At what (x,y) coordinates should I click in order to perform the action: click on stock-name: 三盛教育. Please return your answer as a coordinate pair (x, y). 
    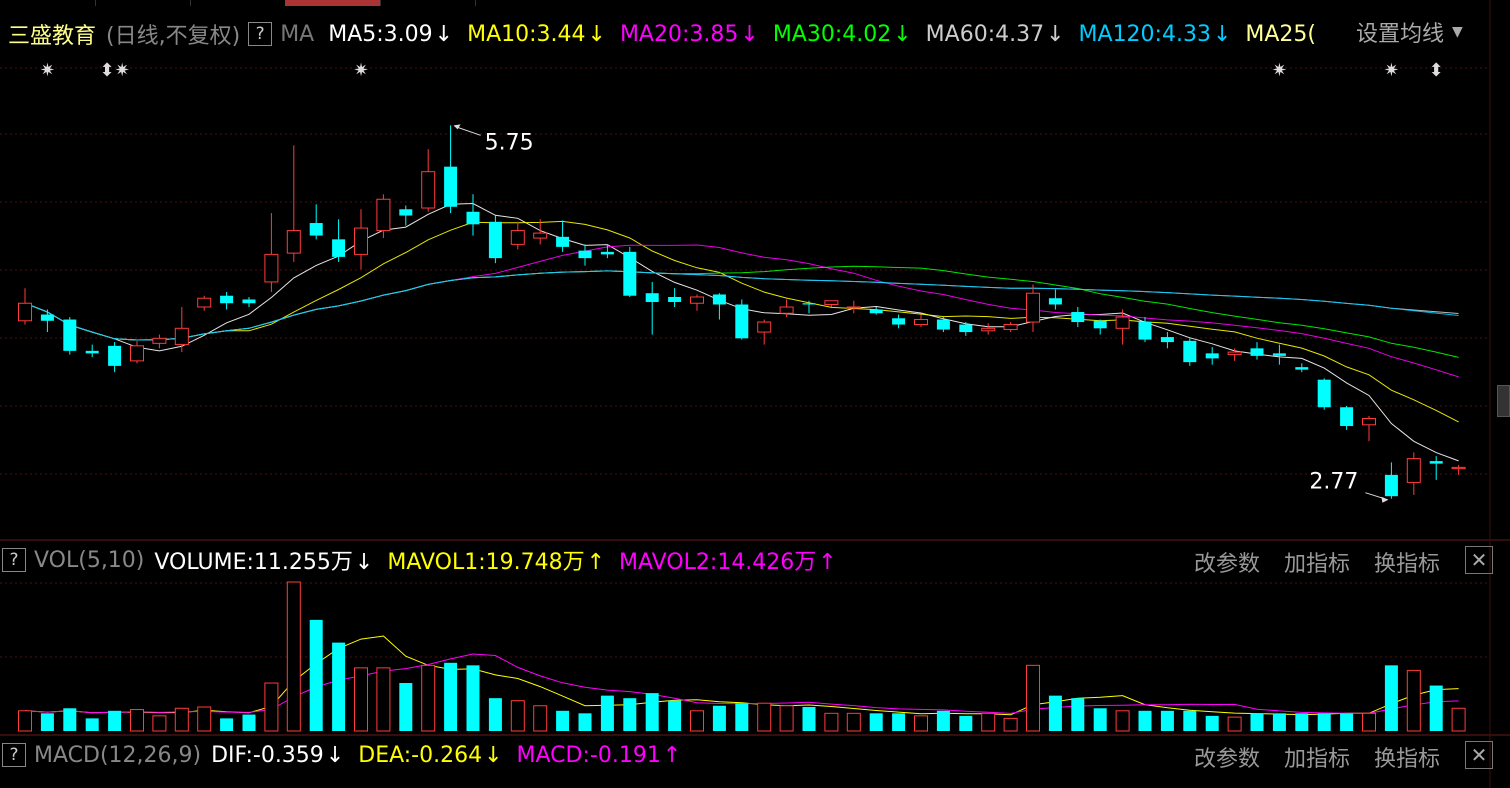
    Looking at the image, I should click on (52, 36).